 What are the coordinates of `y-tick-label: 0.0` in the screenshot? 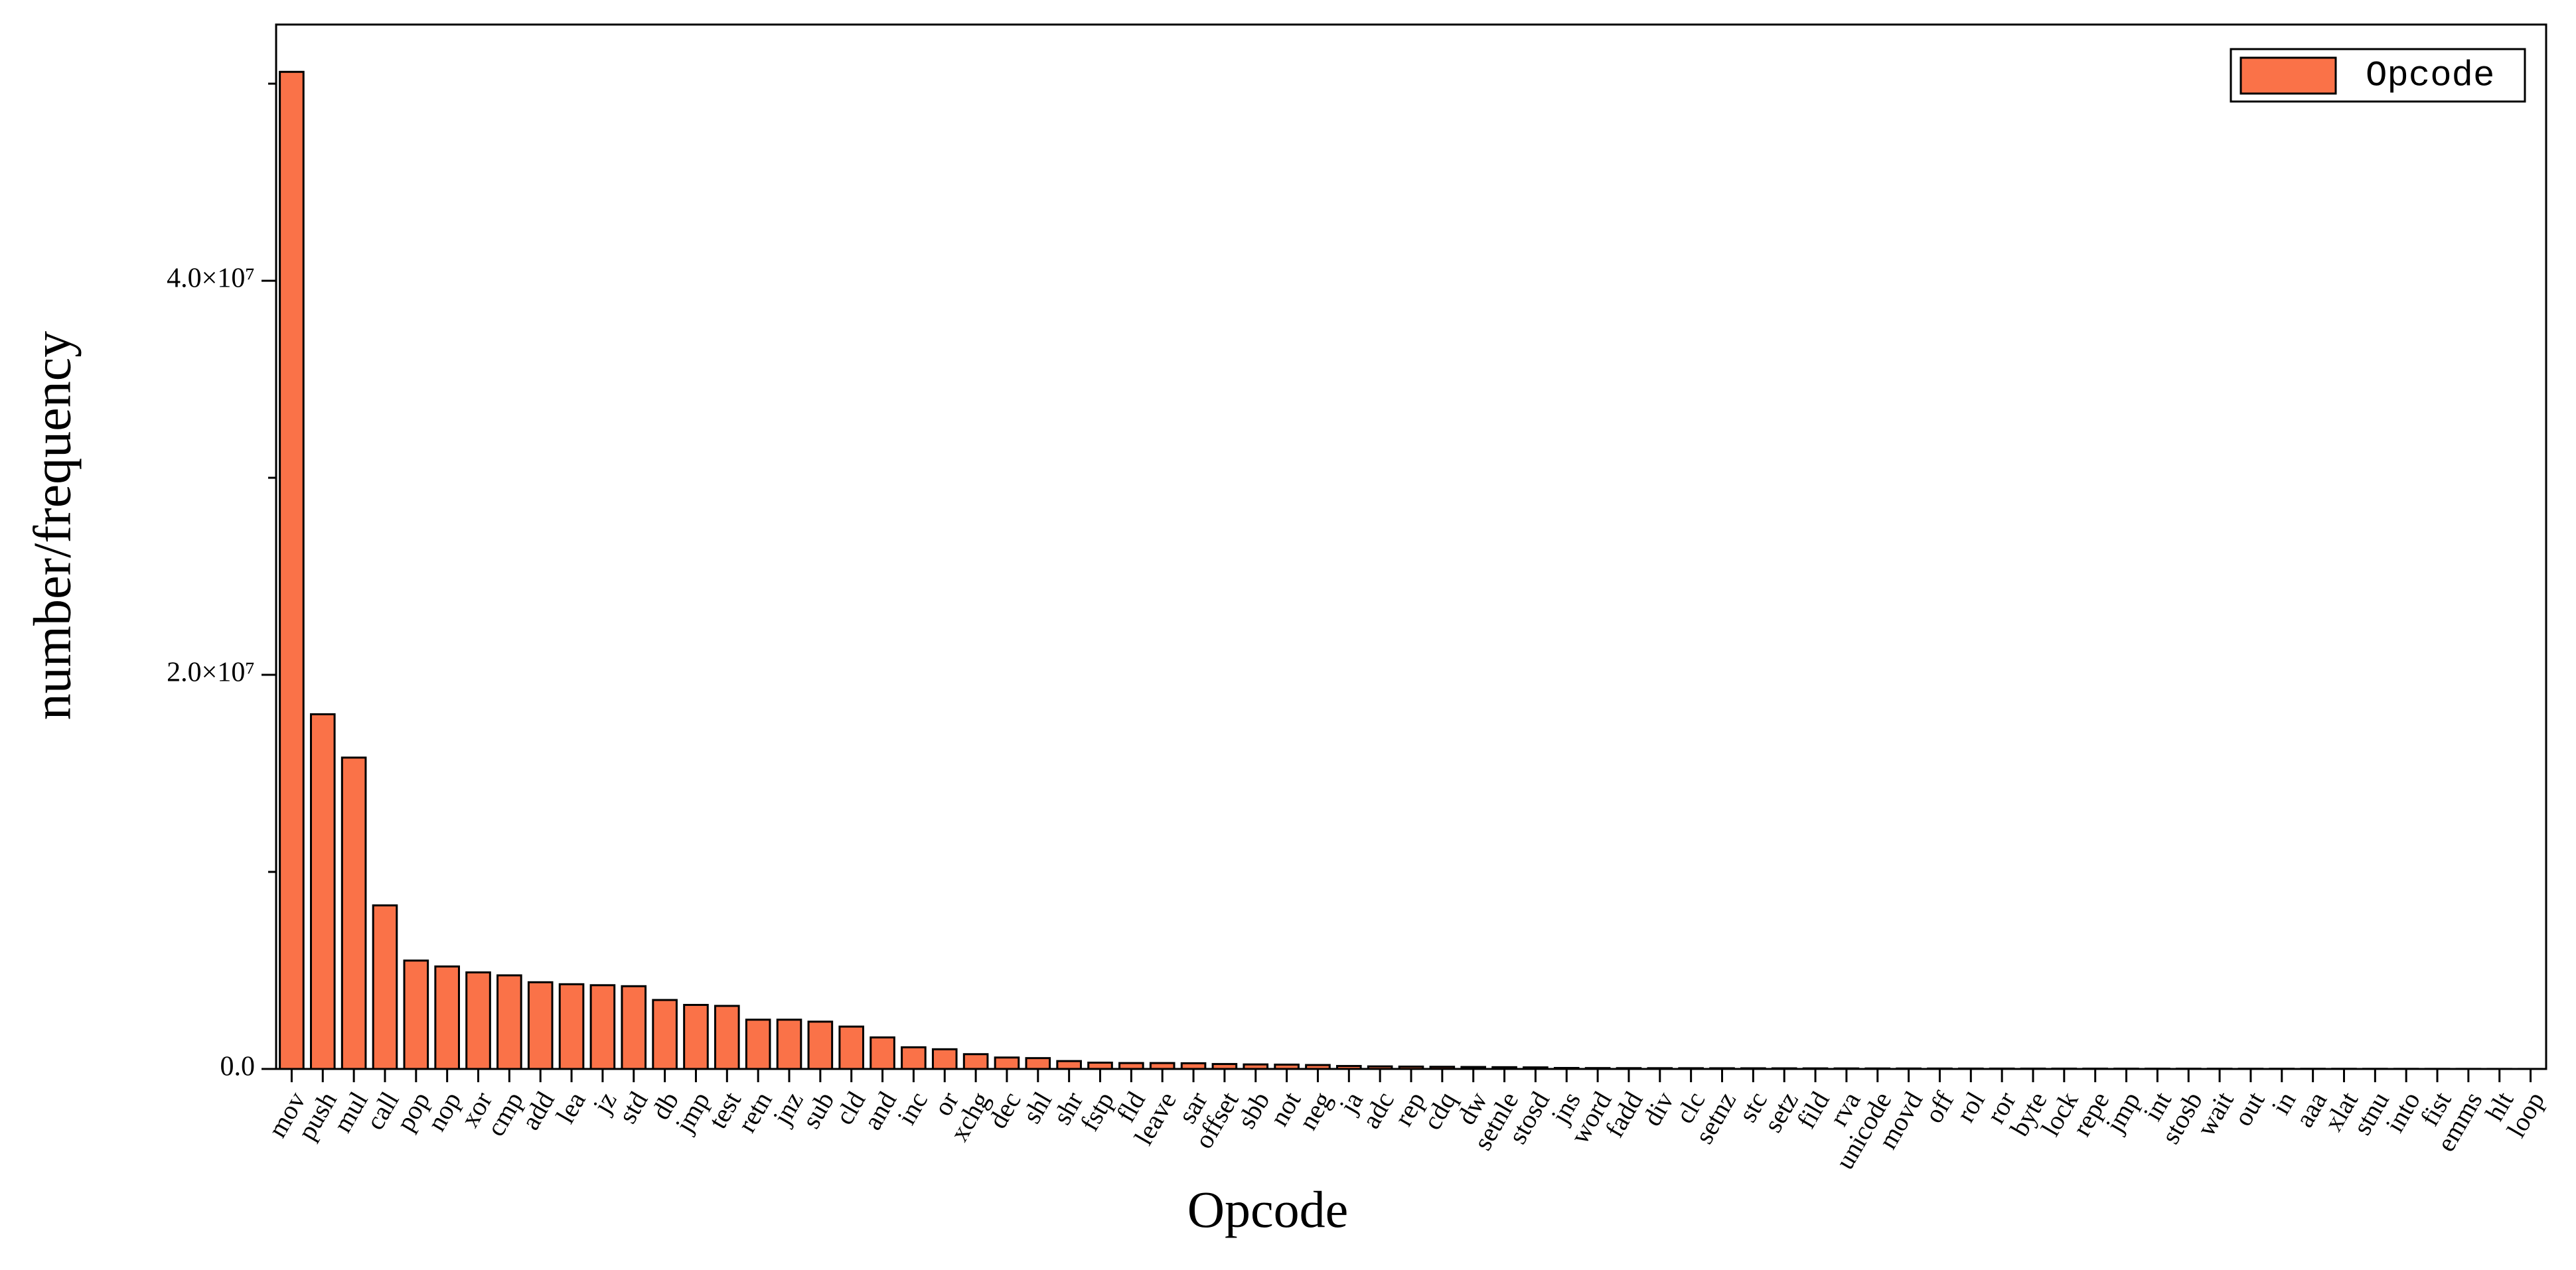 It's located at (238, 1067).